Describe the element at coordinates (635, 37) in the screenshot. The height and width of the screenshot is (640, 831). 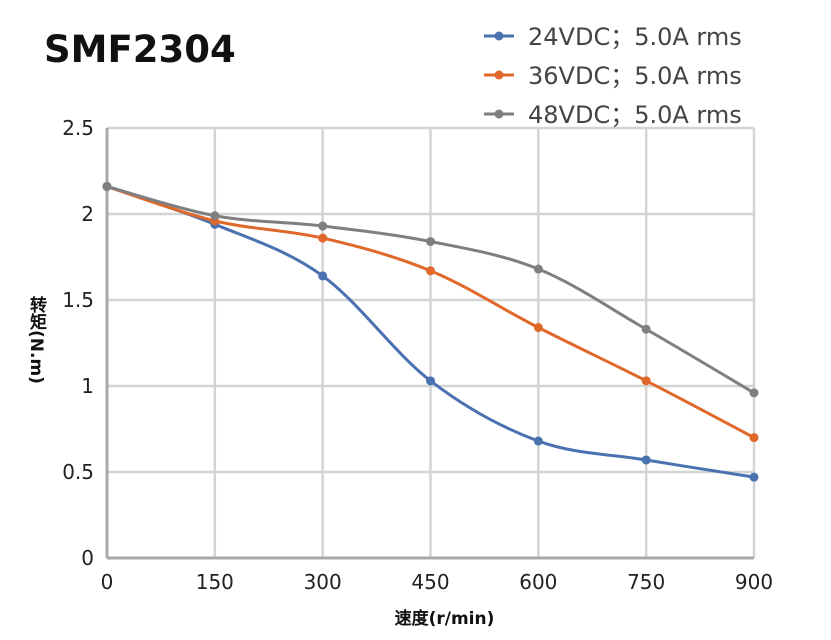
I see `legend-label: 24VDC；5.0A rms` at that location.